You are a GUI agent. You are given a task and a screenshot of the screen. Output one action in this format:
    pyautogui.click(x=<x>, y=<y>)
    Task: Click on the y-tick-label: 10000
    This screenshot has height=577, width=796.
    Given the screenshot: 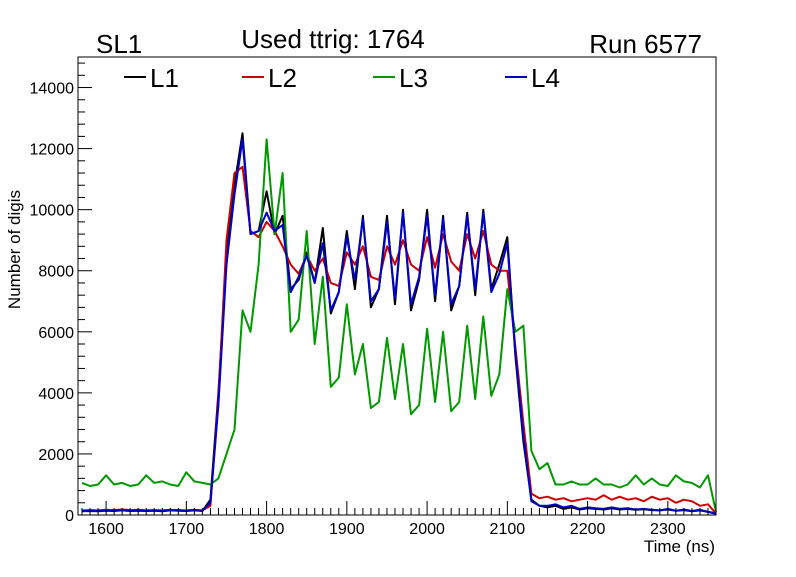 What is the action you would take?
    pyautogui.click(x=52, y=211)
    